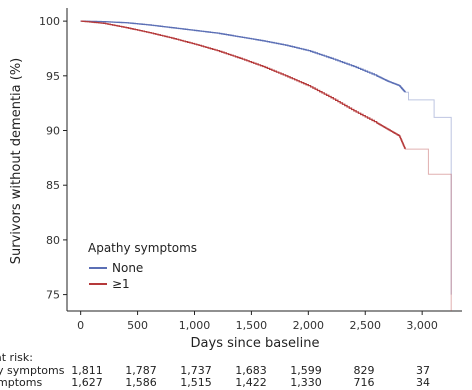 Image resolution: width=472 pixels, height=390 pixels. I want to click on series-line-none-sparse, so click(428, 193).